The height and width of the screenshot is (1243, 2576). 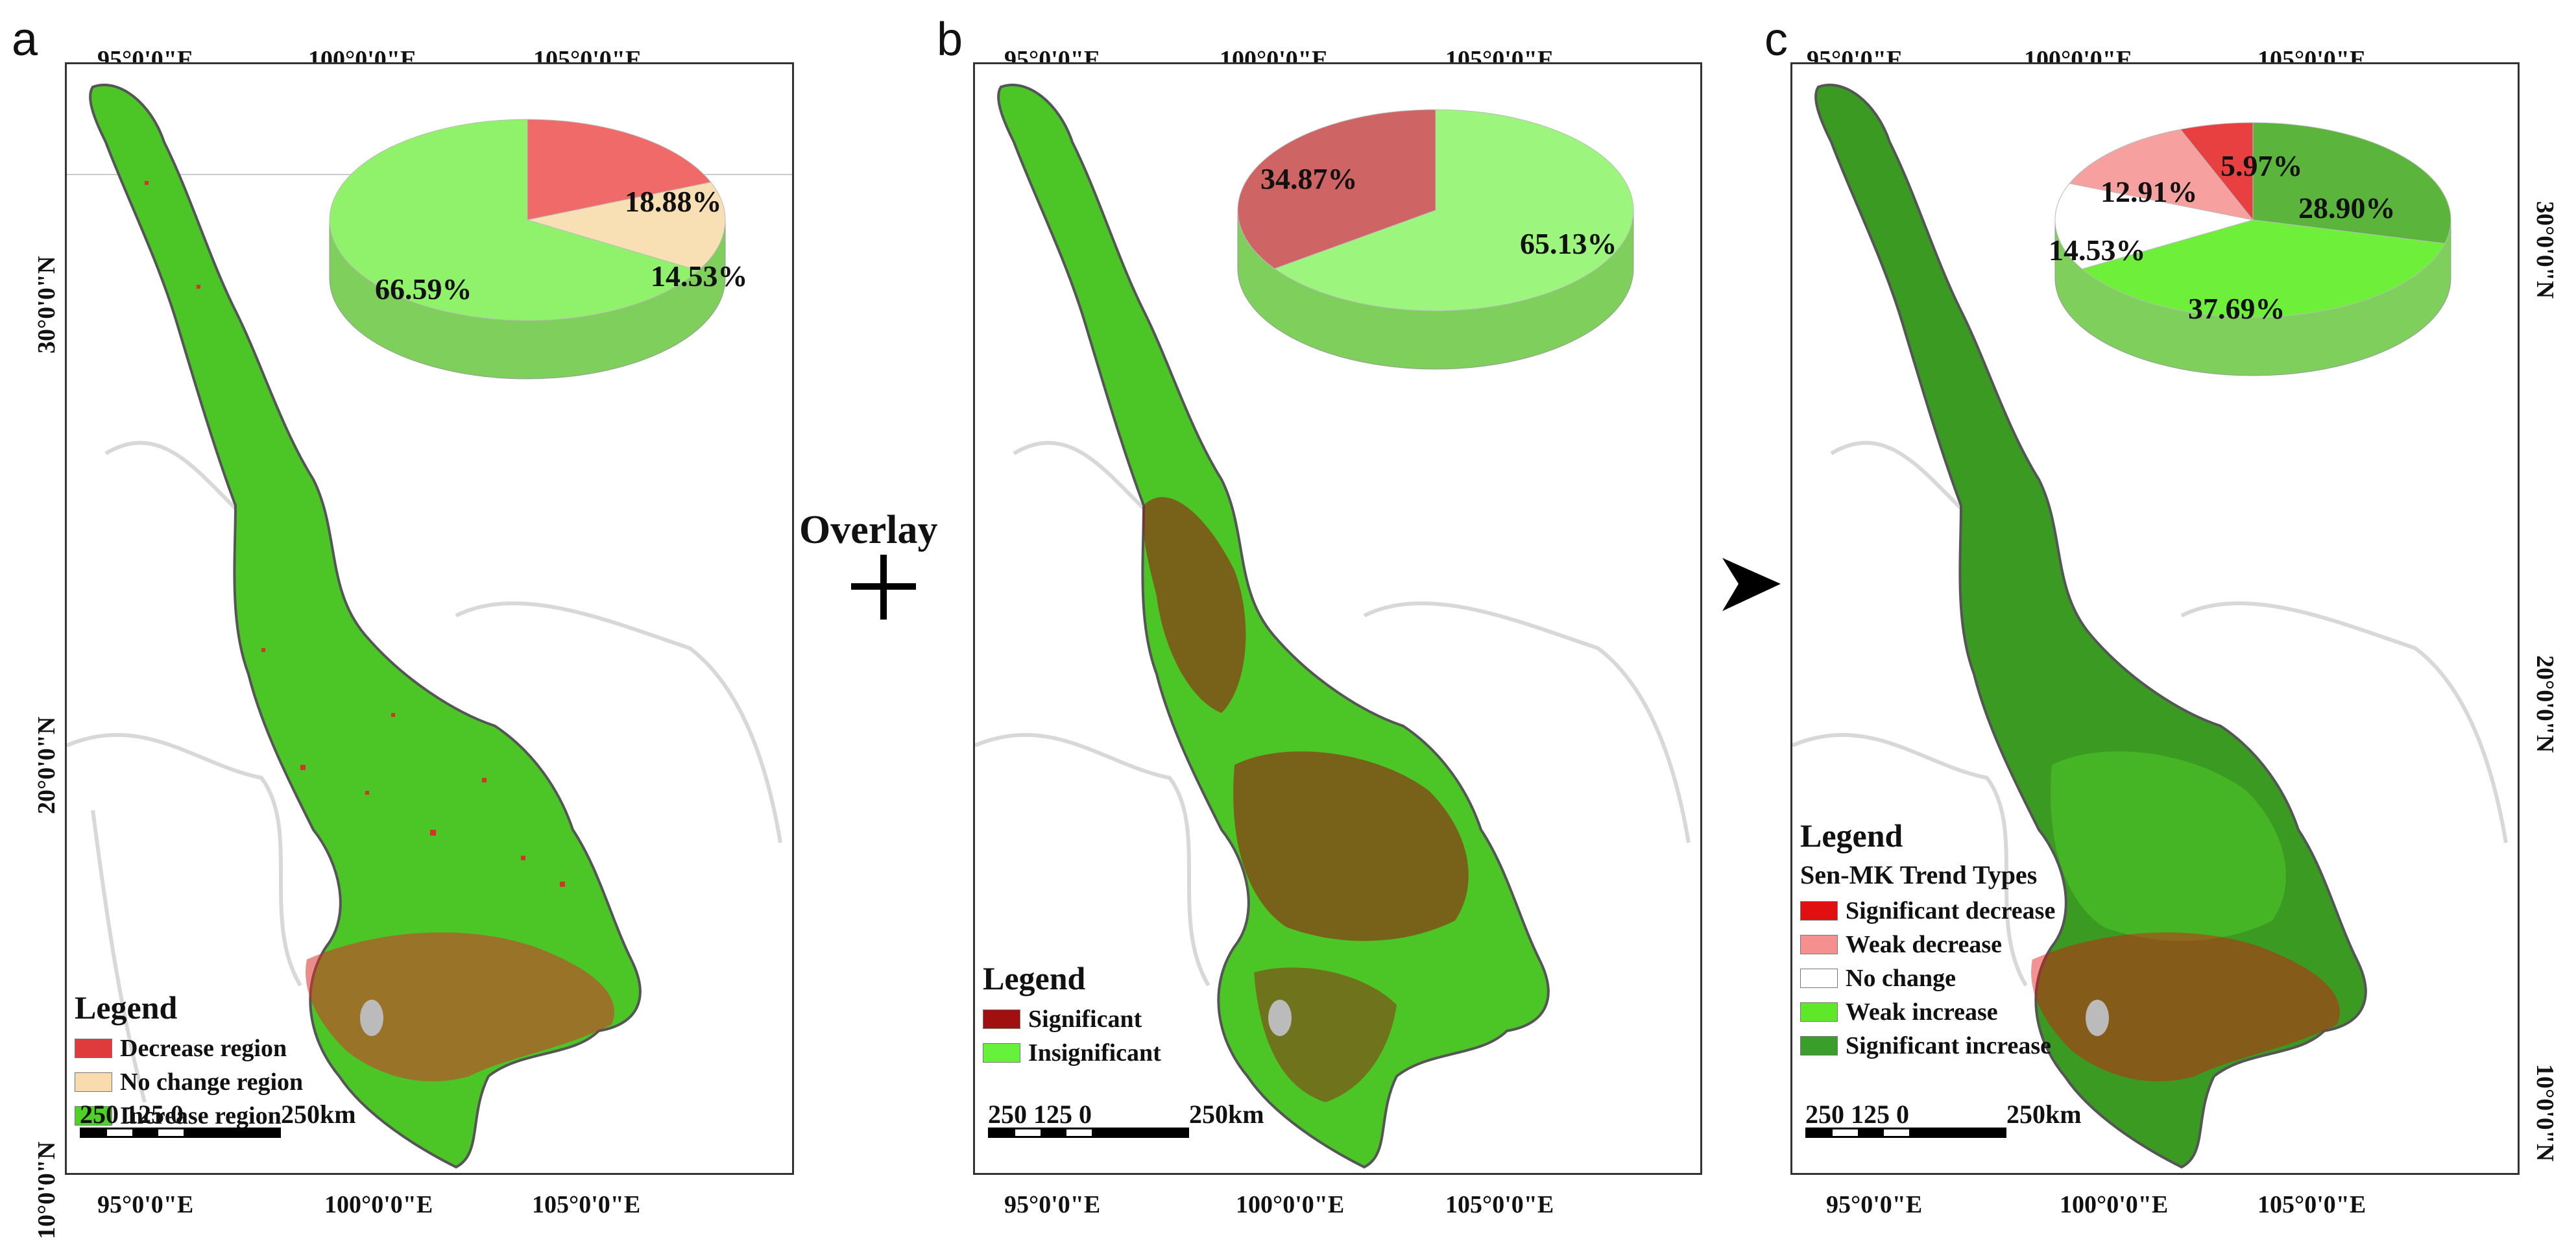 What do you see at coordinates (2544, 1113) in the screenshot?
I see `lat-tick-10-right-c: 10°0'0"N` at bounding box center [2544, 1113].